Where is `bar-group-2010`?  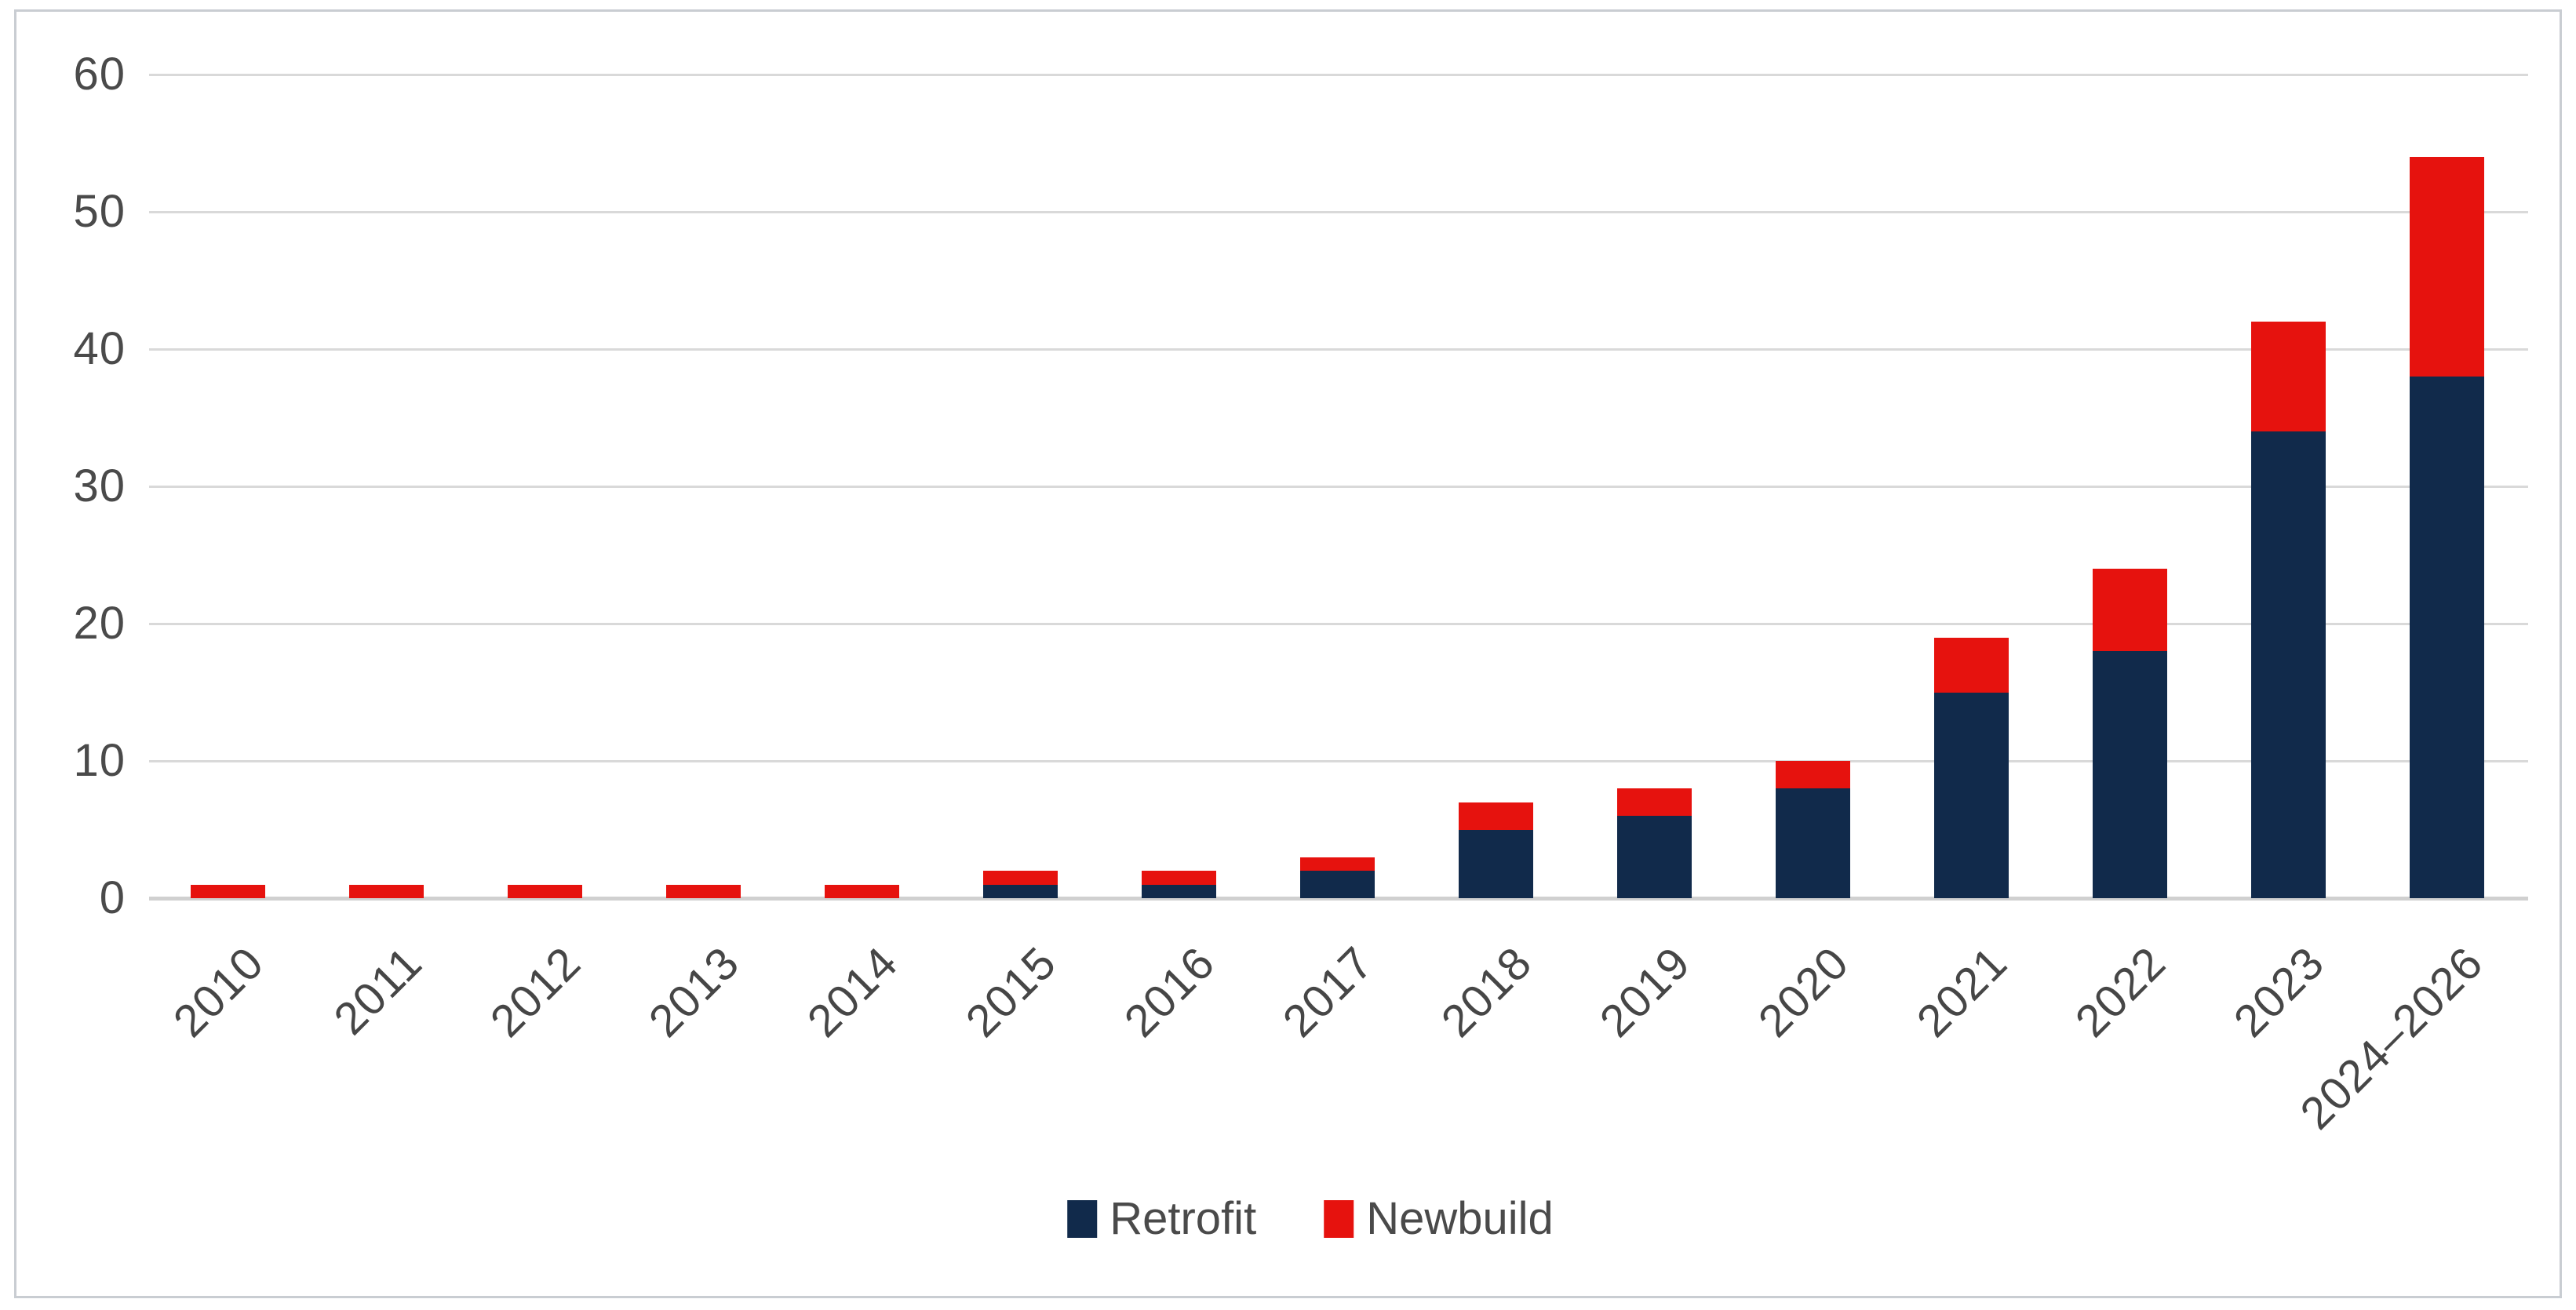 bar-group-2010 is located at coordinates (227, 891).